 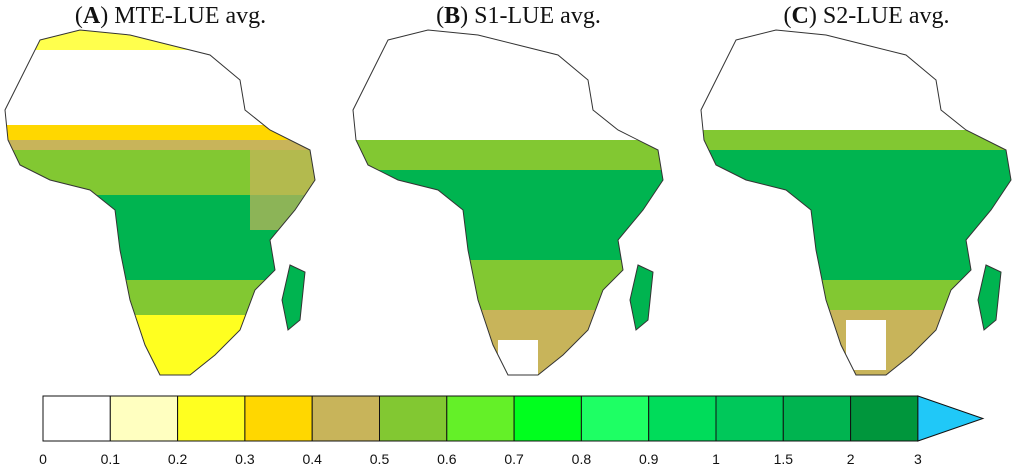 What do you see at coordinates (918, 459) in the screenshot?
I see `legend-tick-label: 3` at bounding box center [918, 459].